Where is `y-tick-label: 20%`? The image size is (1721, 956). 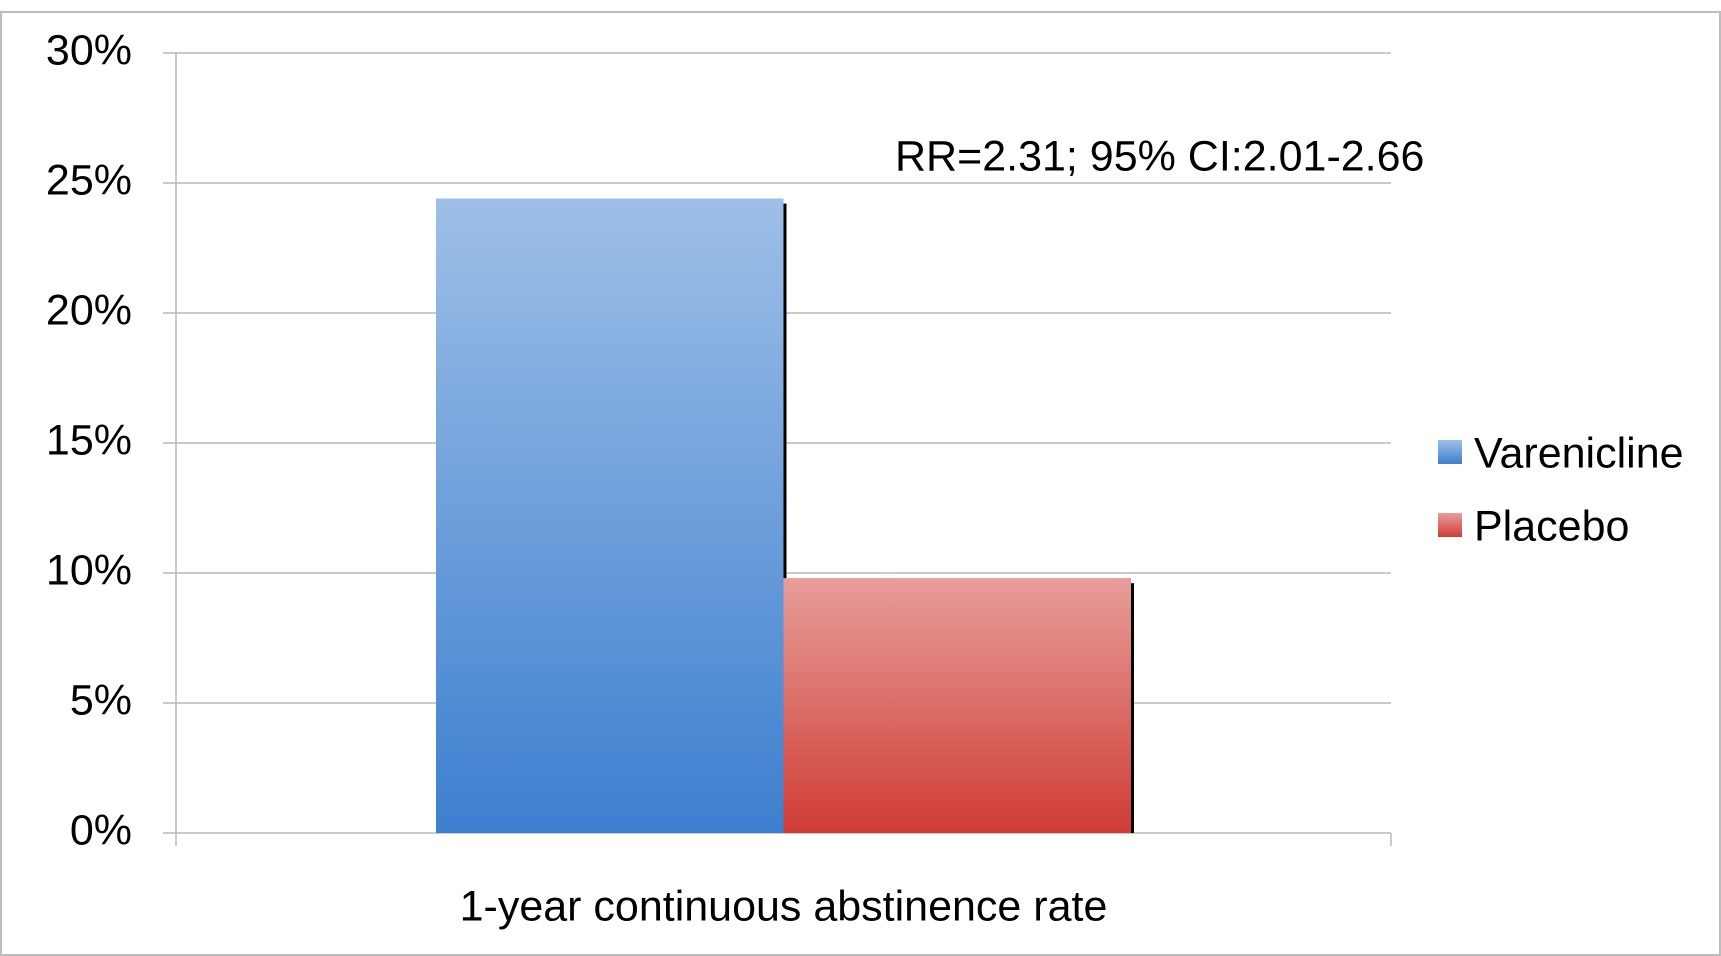
y-tick-label: 20% is located at coordinates (89, 310).